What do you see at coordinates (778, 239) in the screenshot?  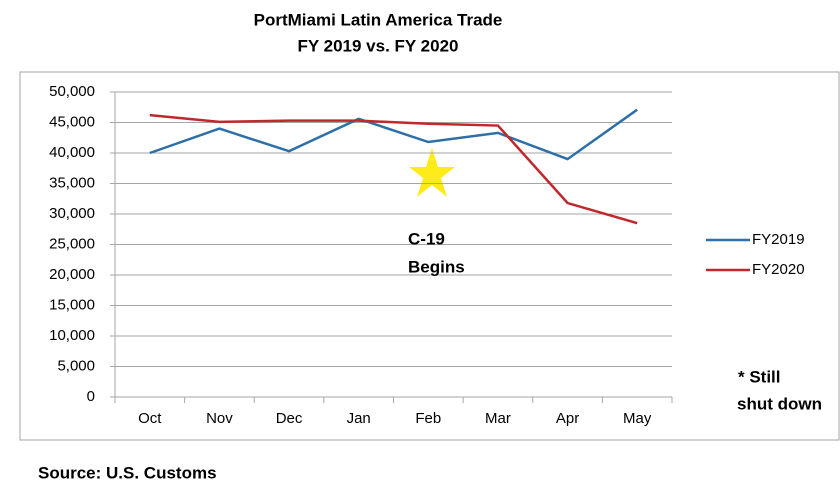 I see `legend-label: FY2019` at bounding box center [778, 239].